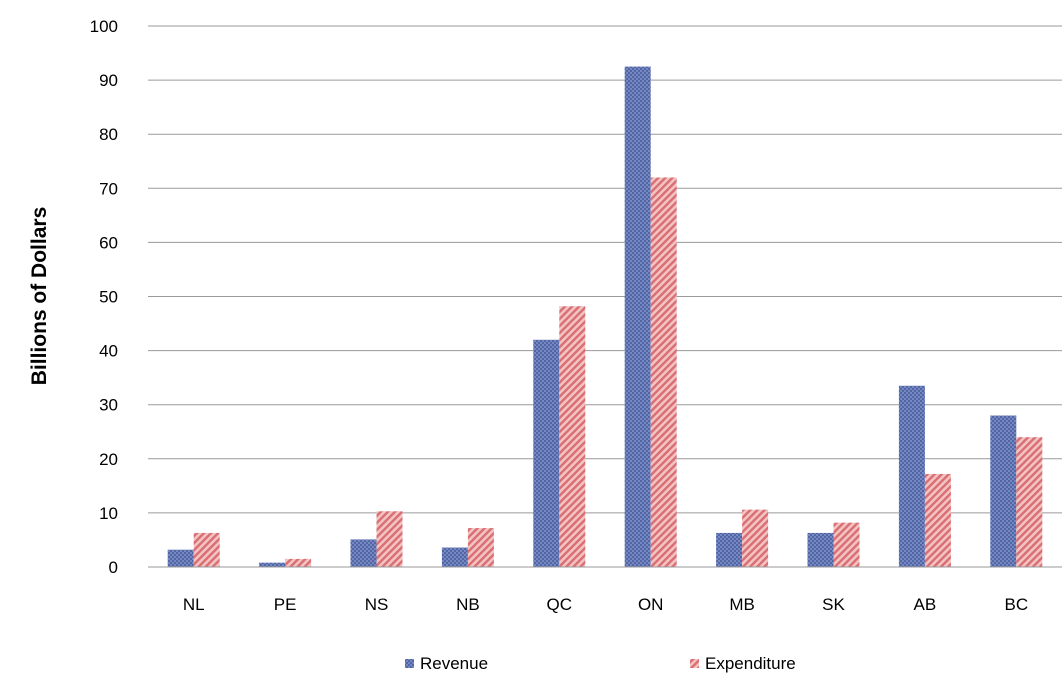 The image size is (1062, 680). What do you see at coordinates (750, 663) in the screenshot?
I see `legend-label-expenditure: Expenditure` at bounding box center [750, 663].